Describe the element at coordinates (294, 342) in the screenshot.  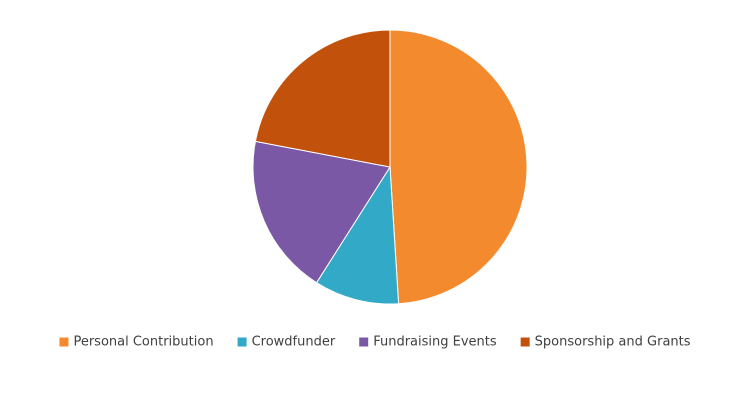
I see `legend-label: Crowdfunder` at that location.